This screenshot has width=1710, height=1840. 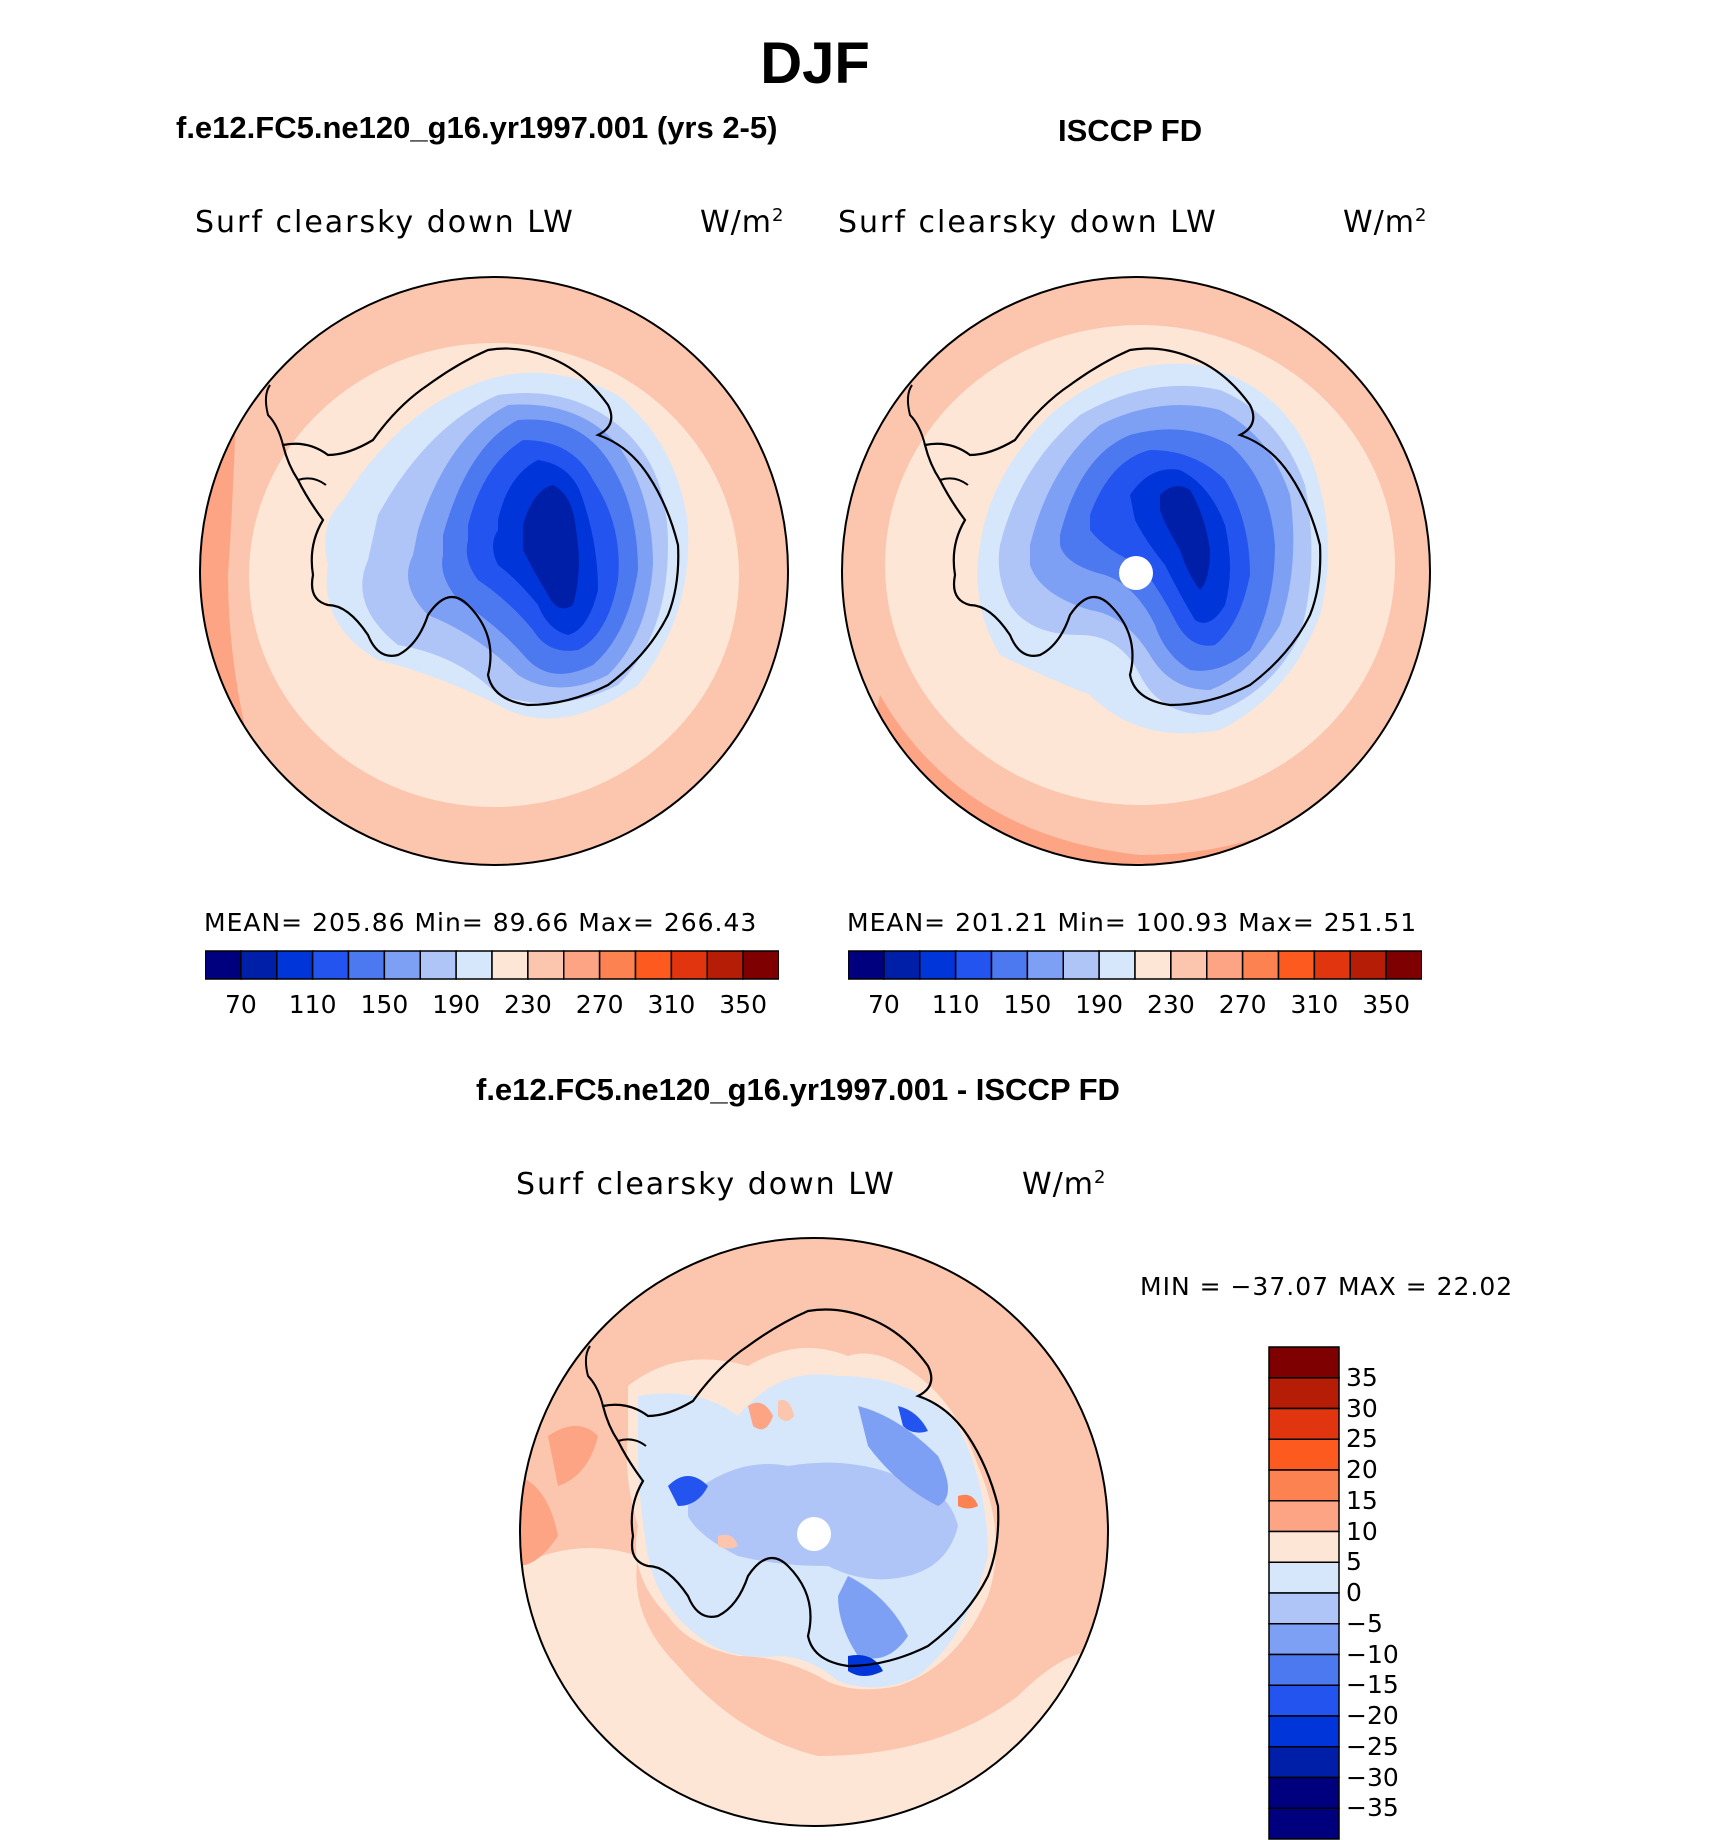 What do you see at coordinates (815, 63) in the screenshot?
I see `page-title: DJF` at bounding box center [815, 63].